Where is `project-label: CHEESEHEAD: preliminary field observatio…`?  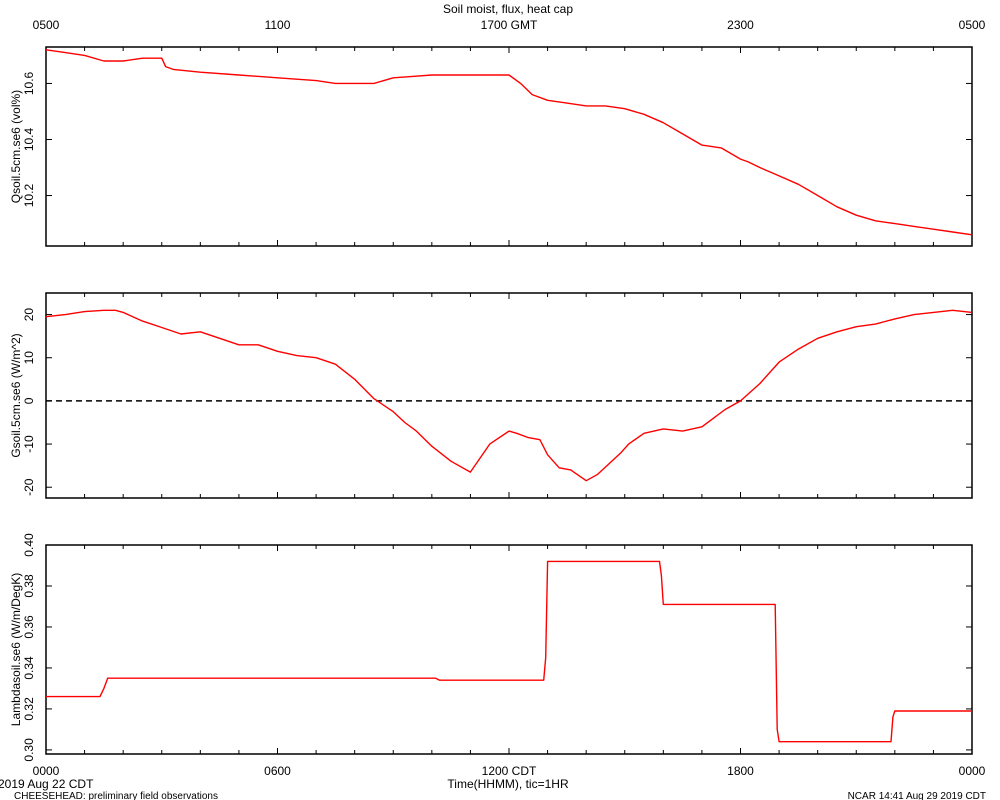 project-label: CHEESEHEAD: preliminary field observatio… is located at coordinates (116, 795).